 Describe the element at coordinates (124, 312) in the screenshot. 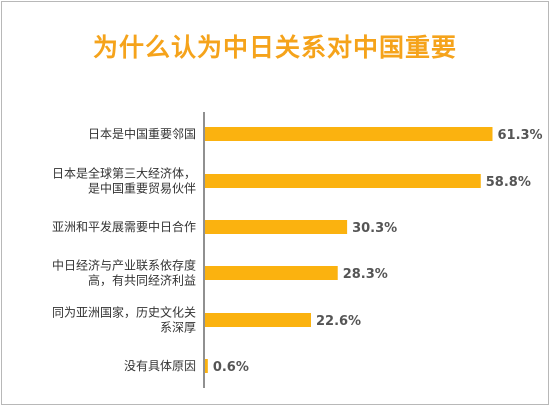

I see `category-label-line: 同为亚洲国家，历史文化关` at that location.